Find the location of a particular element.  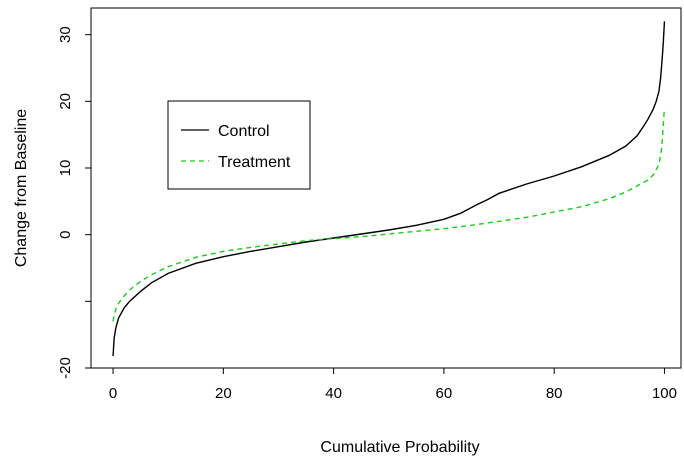

x-tick-label: 80 is located at coordinates (554, 393).